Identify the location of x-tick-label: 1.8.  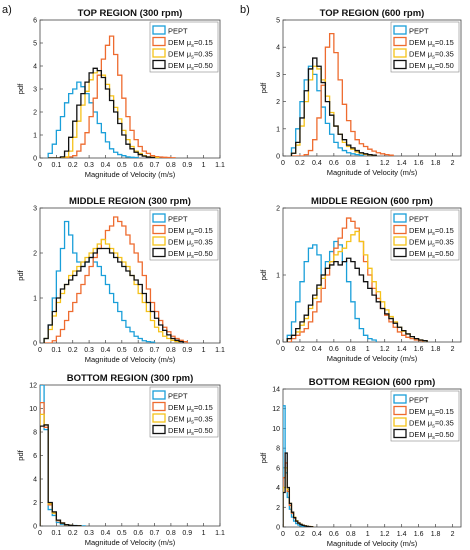
(436, 163).